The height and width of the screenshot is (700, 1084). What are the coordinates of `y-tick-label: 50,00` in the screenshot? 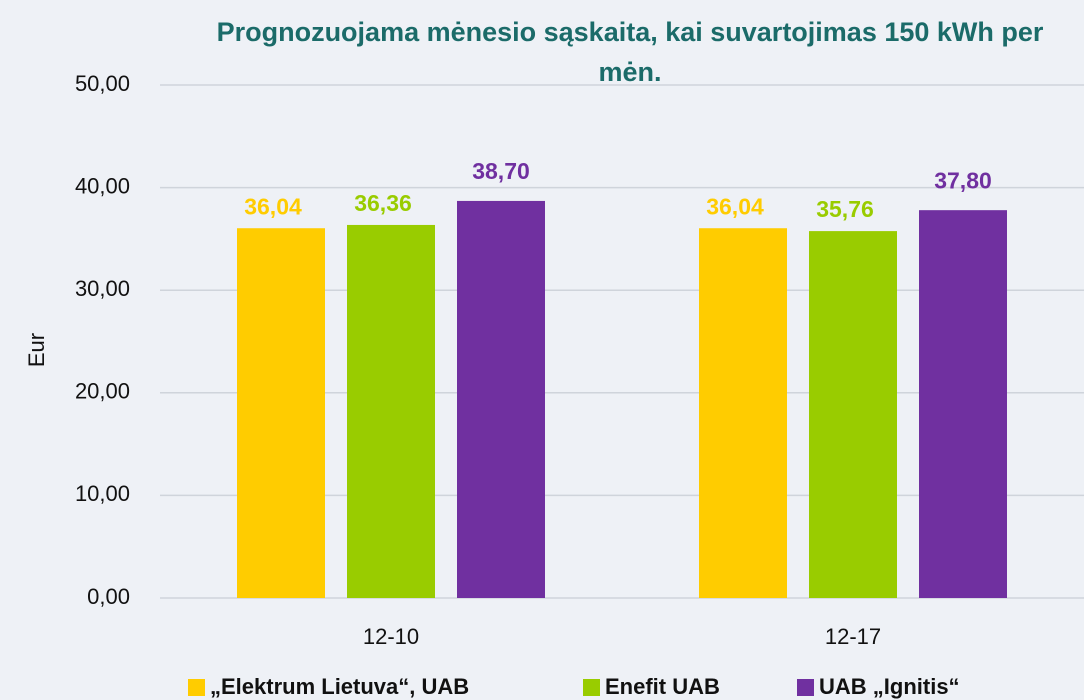 It's located at (102, 83).